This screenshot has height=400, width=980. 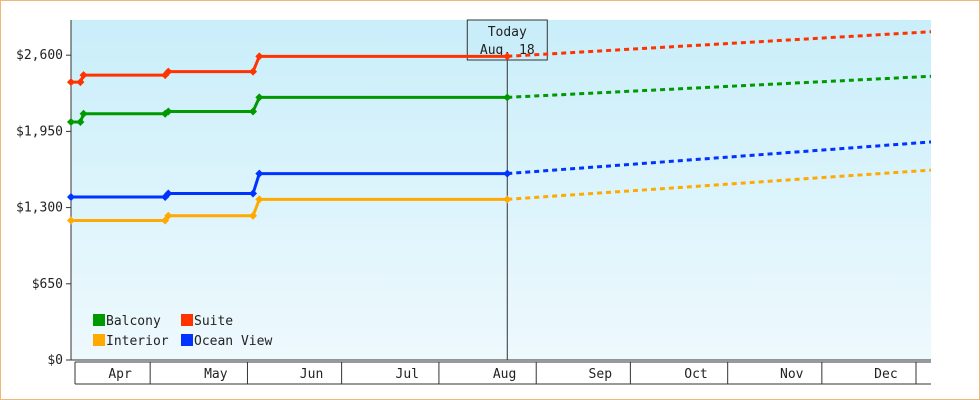 I want to click on month-label: Oct, so click(x=695, y=374).